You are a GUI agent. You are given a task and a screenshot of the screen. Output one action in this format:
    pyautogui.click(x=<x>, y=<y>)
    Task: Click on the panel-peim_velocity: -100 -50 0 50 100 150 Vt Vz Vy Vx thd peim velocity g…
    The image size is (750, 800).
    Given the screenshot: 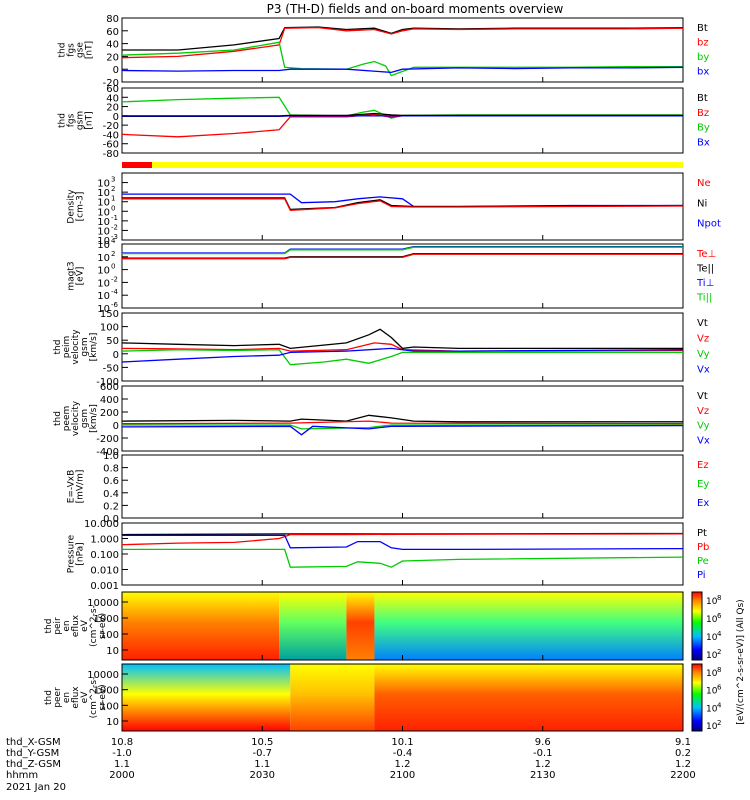 What is the action you would take?
    pyautogui.click(x=381, y=348)
    